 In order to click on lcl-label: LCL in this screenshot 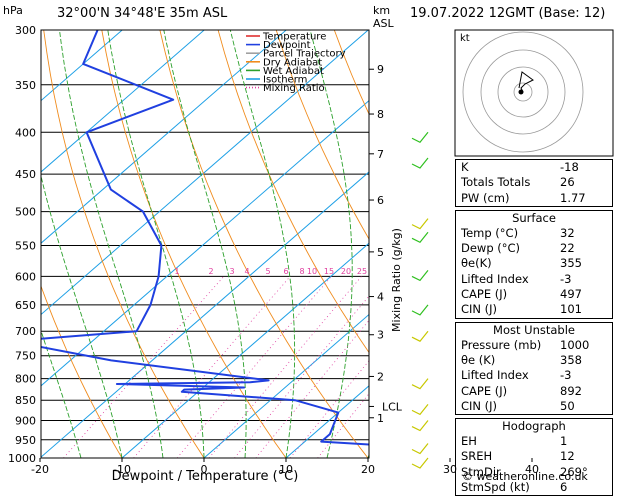, I will do `click(392, 406)`.